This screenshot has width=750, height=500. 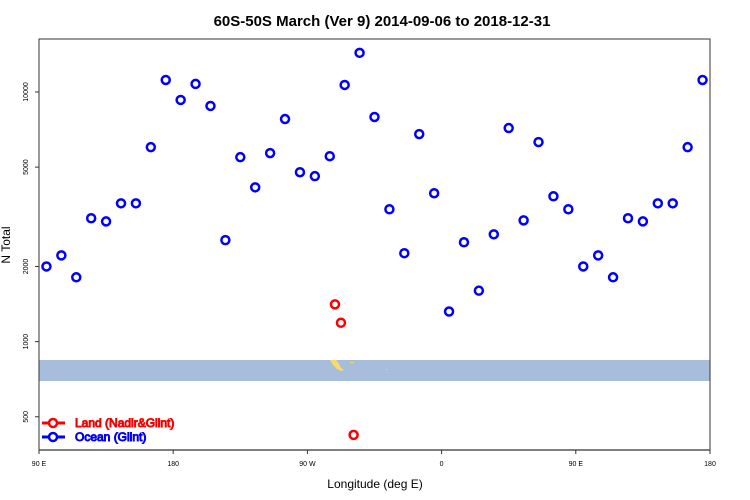 What do you see at coordinates (442, 464) in the screenshot?
I see `x-tick-label: 0` at bounding box center [442, 464].